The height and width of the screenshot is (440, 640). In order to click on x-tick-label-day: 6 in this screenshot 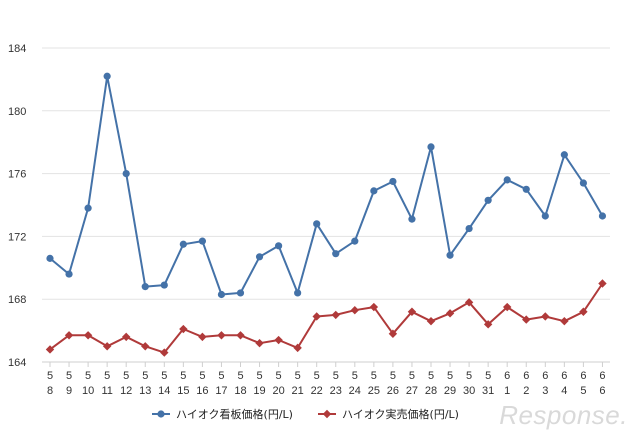, I will do `click(602, 391)`.